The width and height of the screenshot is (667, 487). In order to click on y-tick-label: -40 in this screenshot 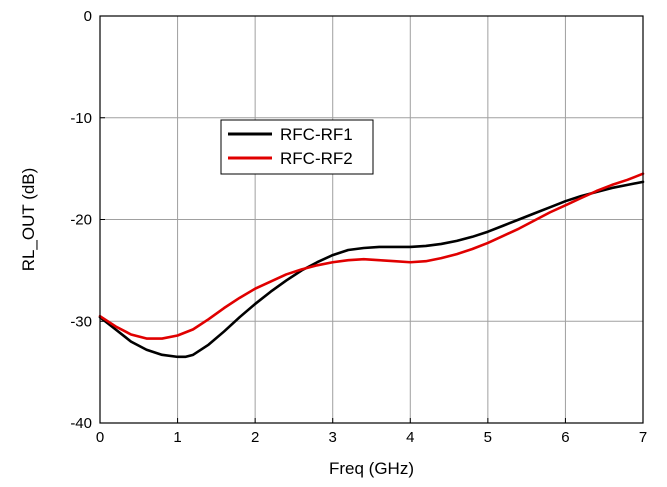, I will do `click(81, 423)`.